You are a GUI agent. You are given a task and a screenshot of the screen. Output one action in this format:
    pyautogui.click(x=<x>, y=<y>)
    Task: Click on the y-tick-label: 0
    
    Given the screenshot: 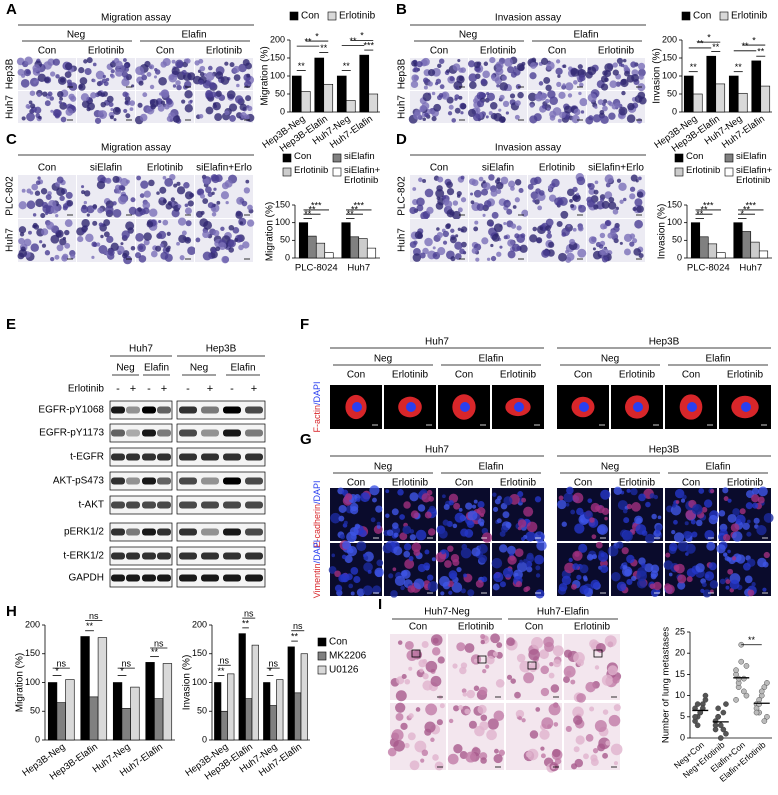 What is the action you would take?
    pyautogui.click(x=204, y=739)
    